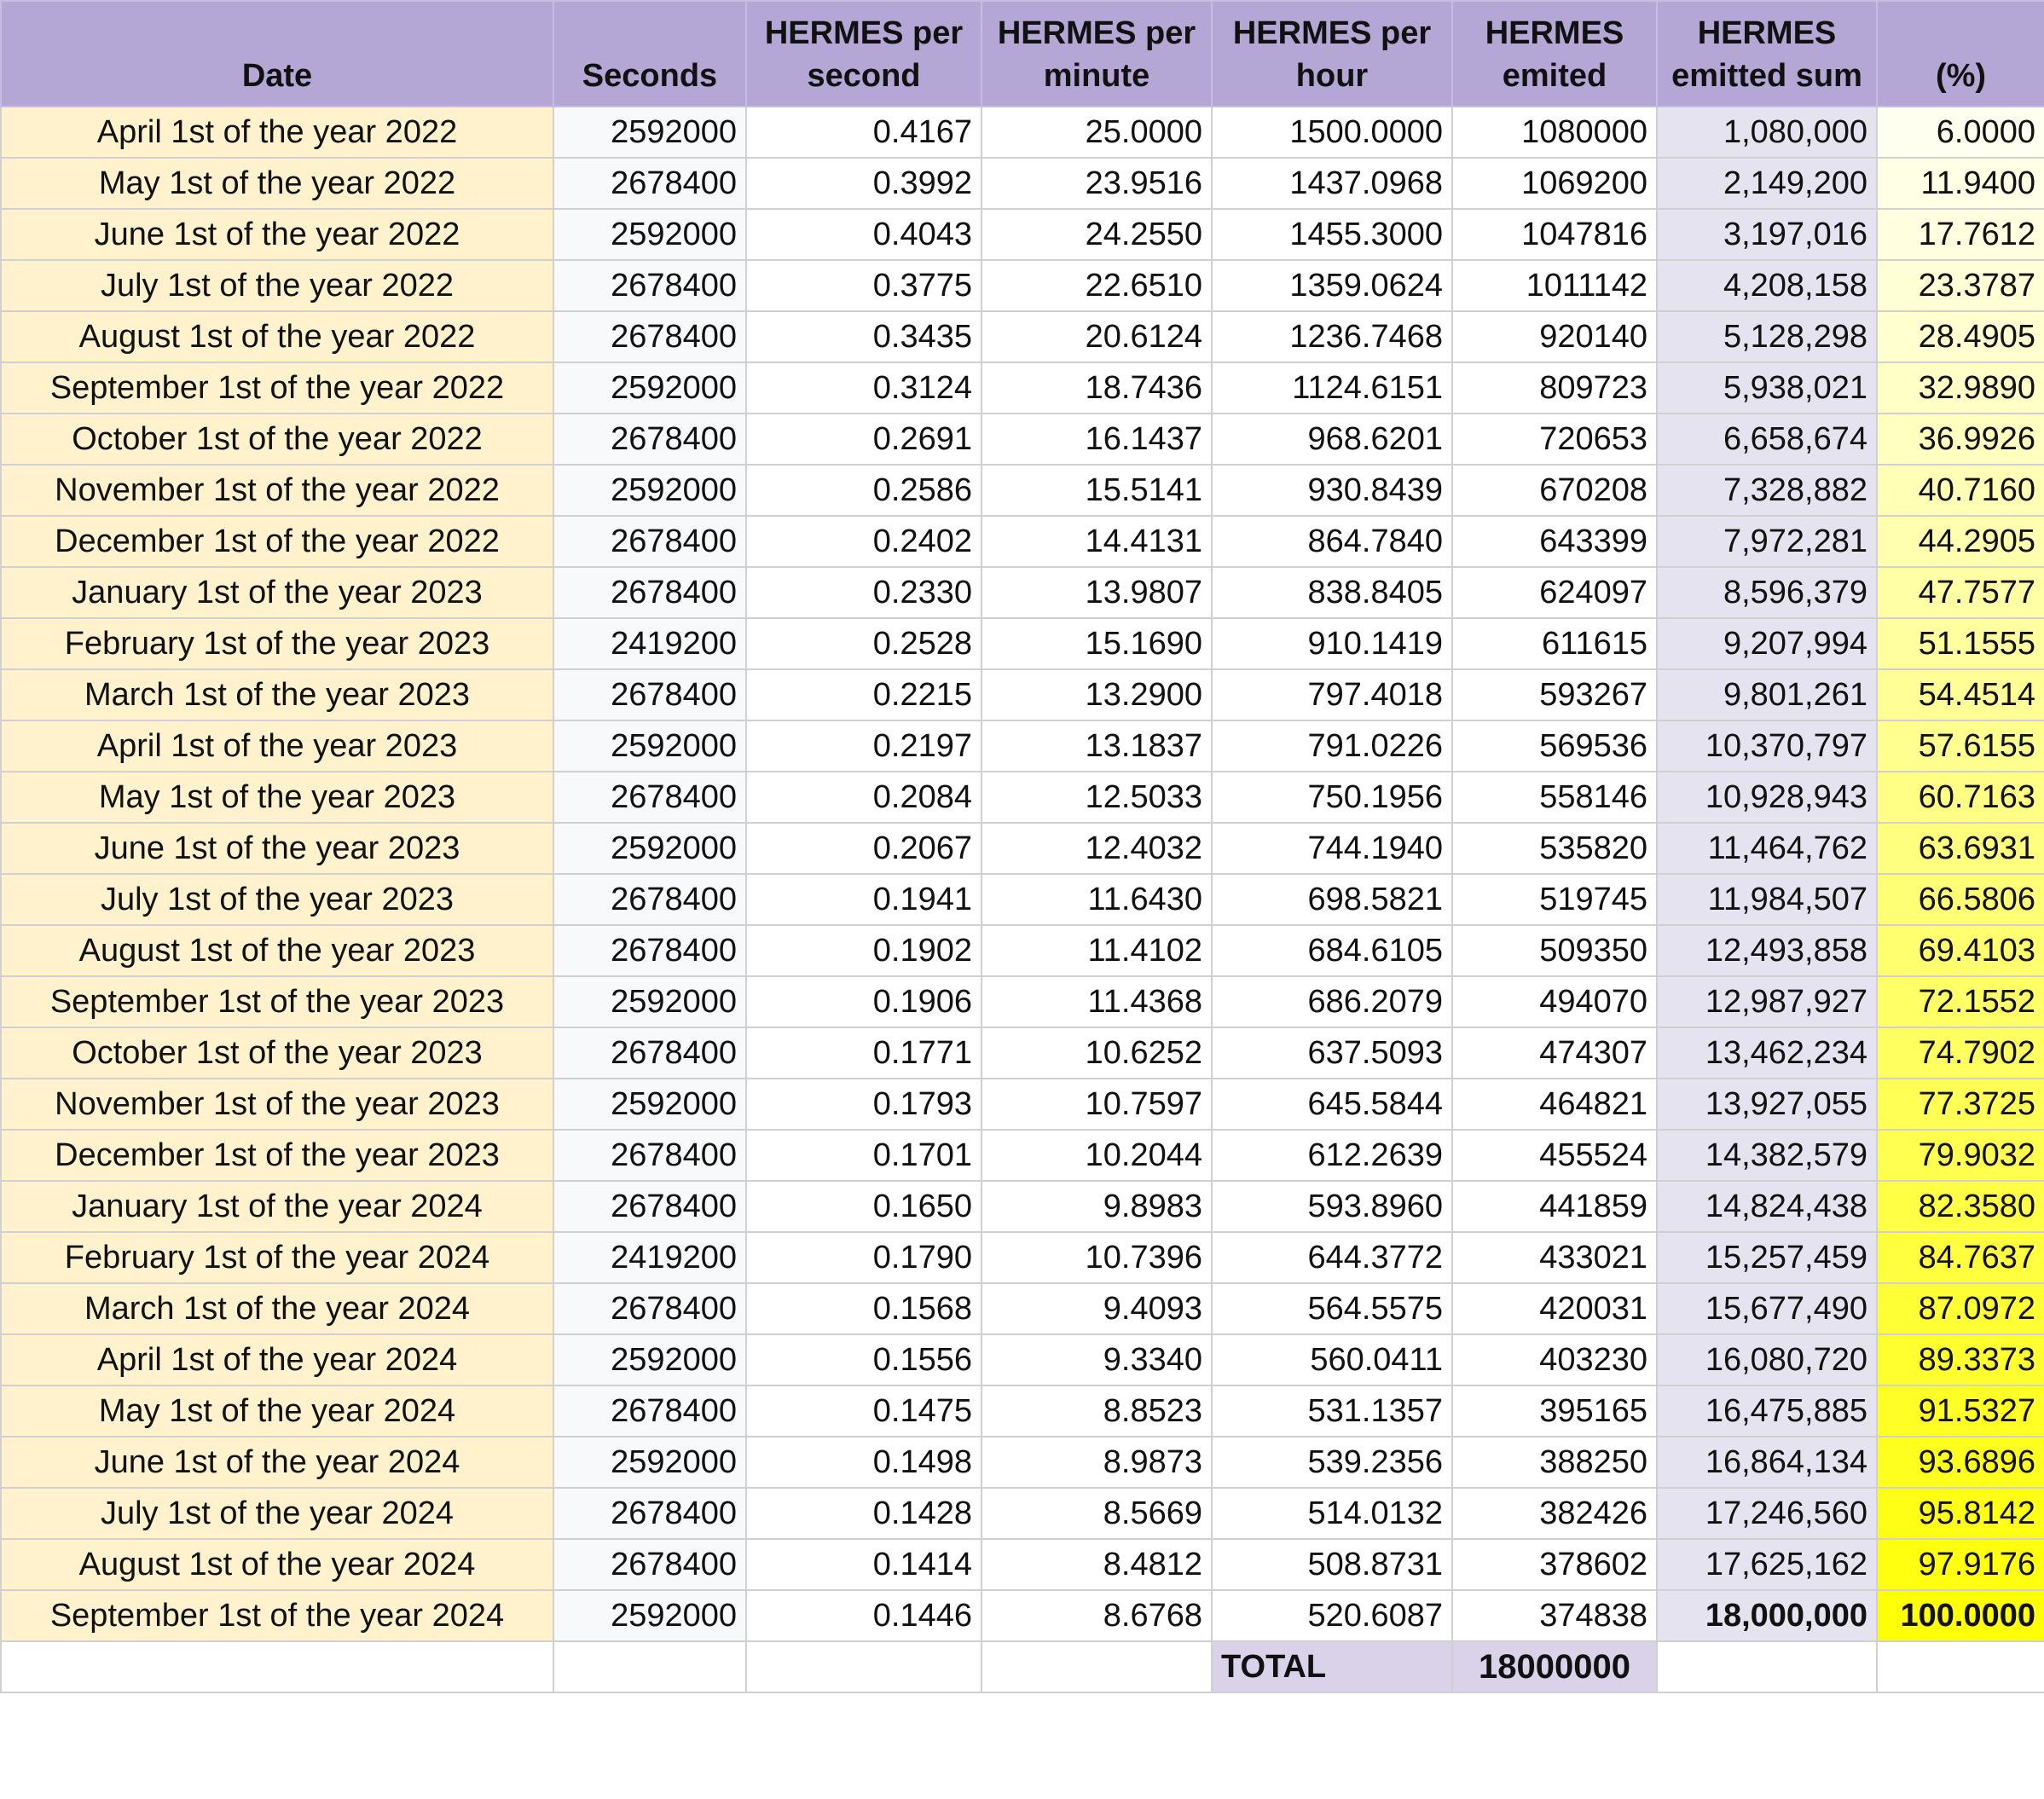 The width and height of the screenshot is (2044, 1799). I want to click on emitted-cell: 382426, so click(1554, 1513).